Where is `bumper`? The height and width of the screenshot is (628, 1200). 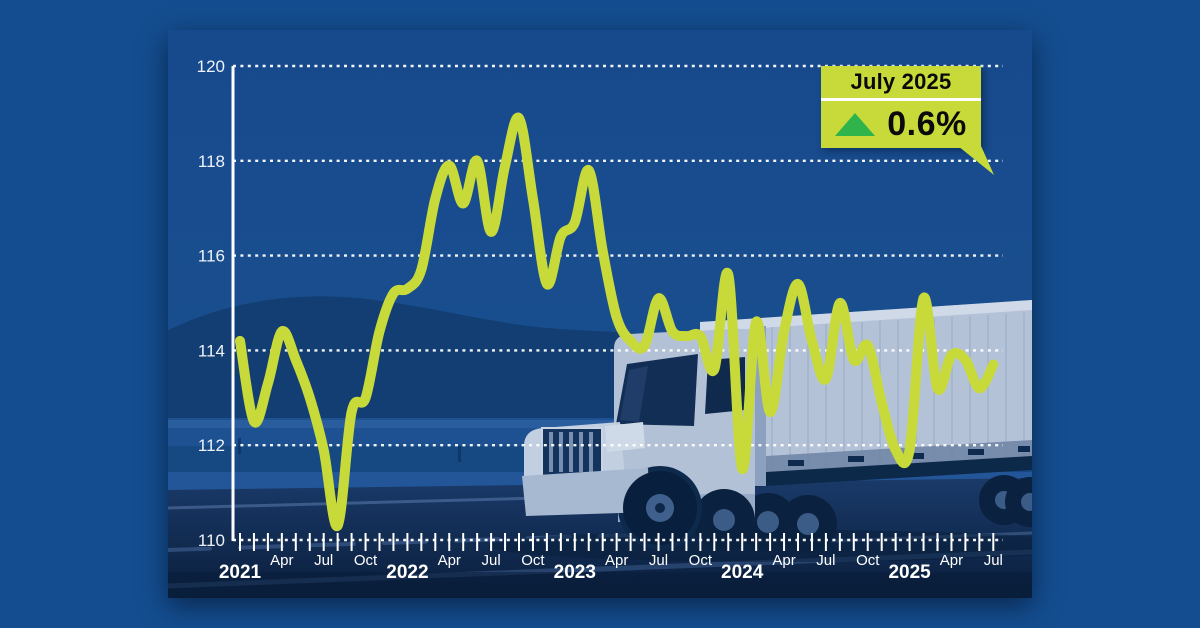
bumper is located at coordinates (586, 492).